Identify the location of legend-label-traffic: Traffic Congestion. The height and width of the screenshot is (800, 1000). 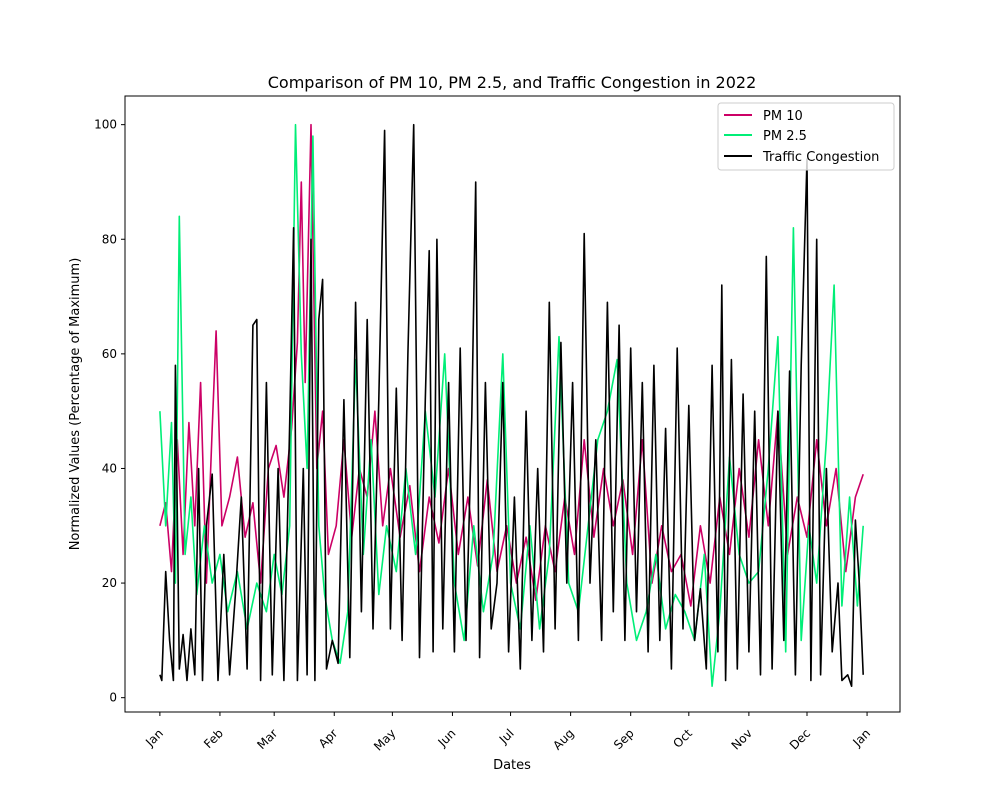
(820, 157).